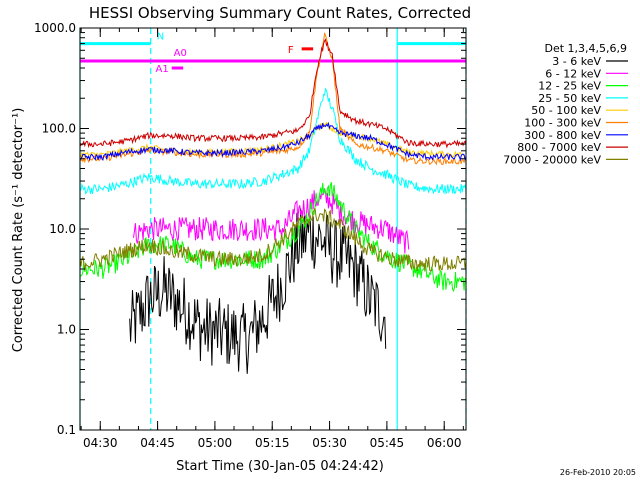 The width and height of the screenshot is (640, 480). I want to click on annotation-label-n: N, so click(160, 37).